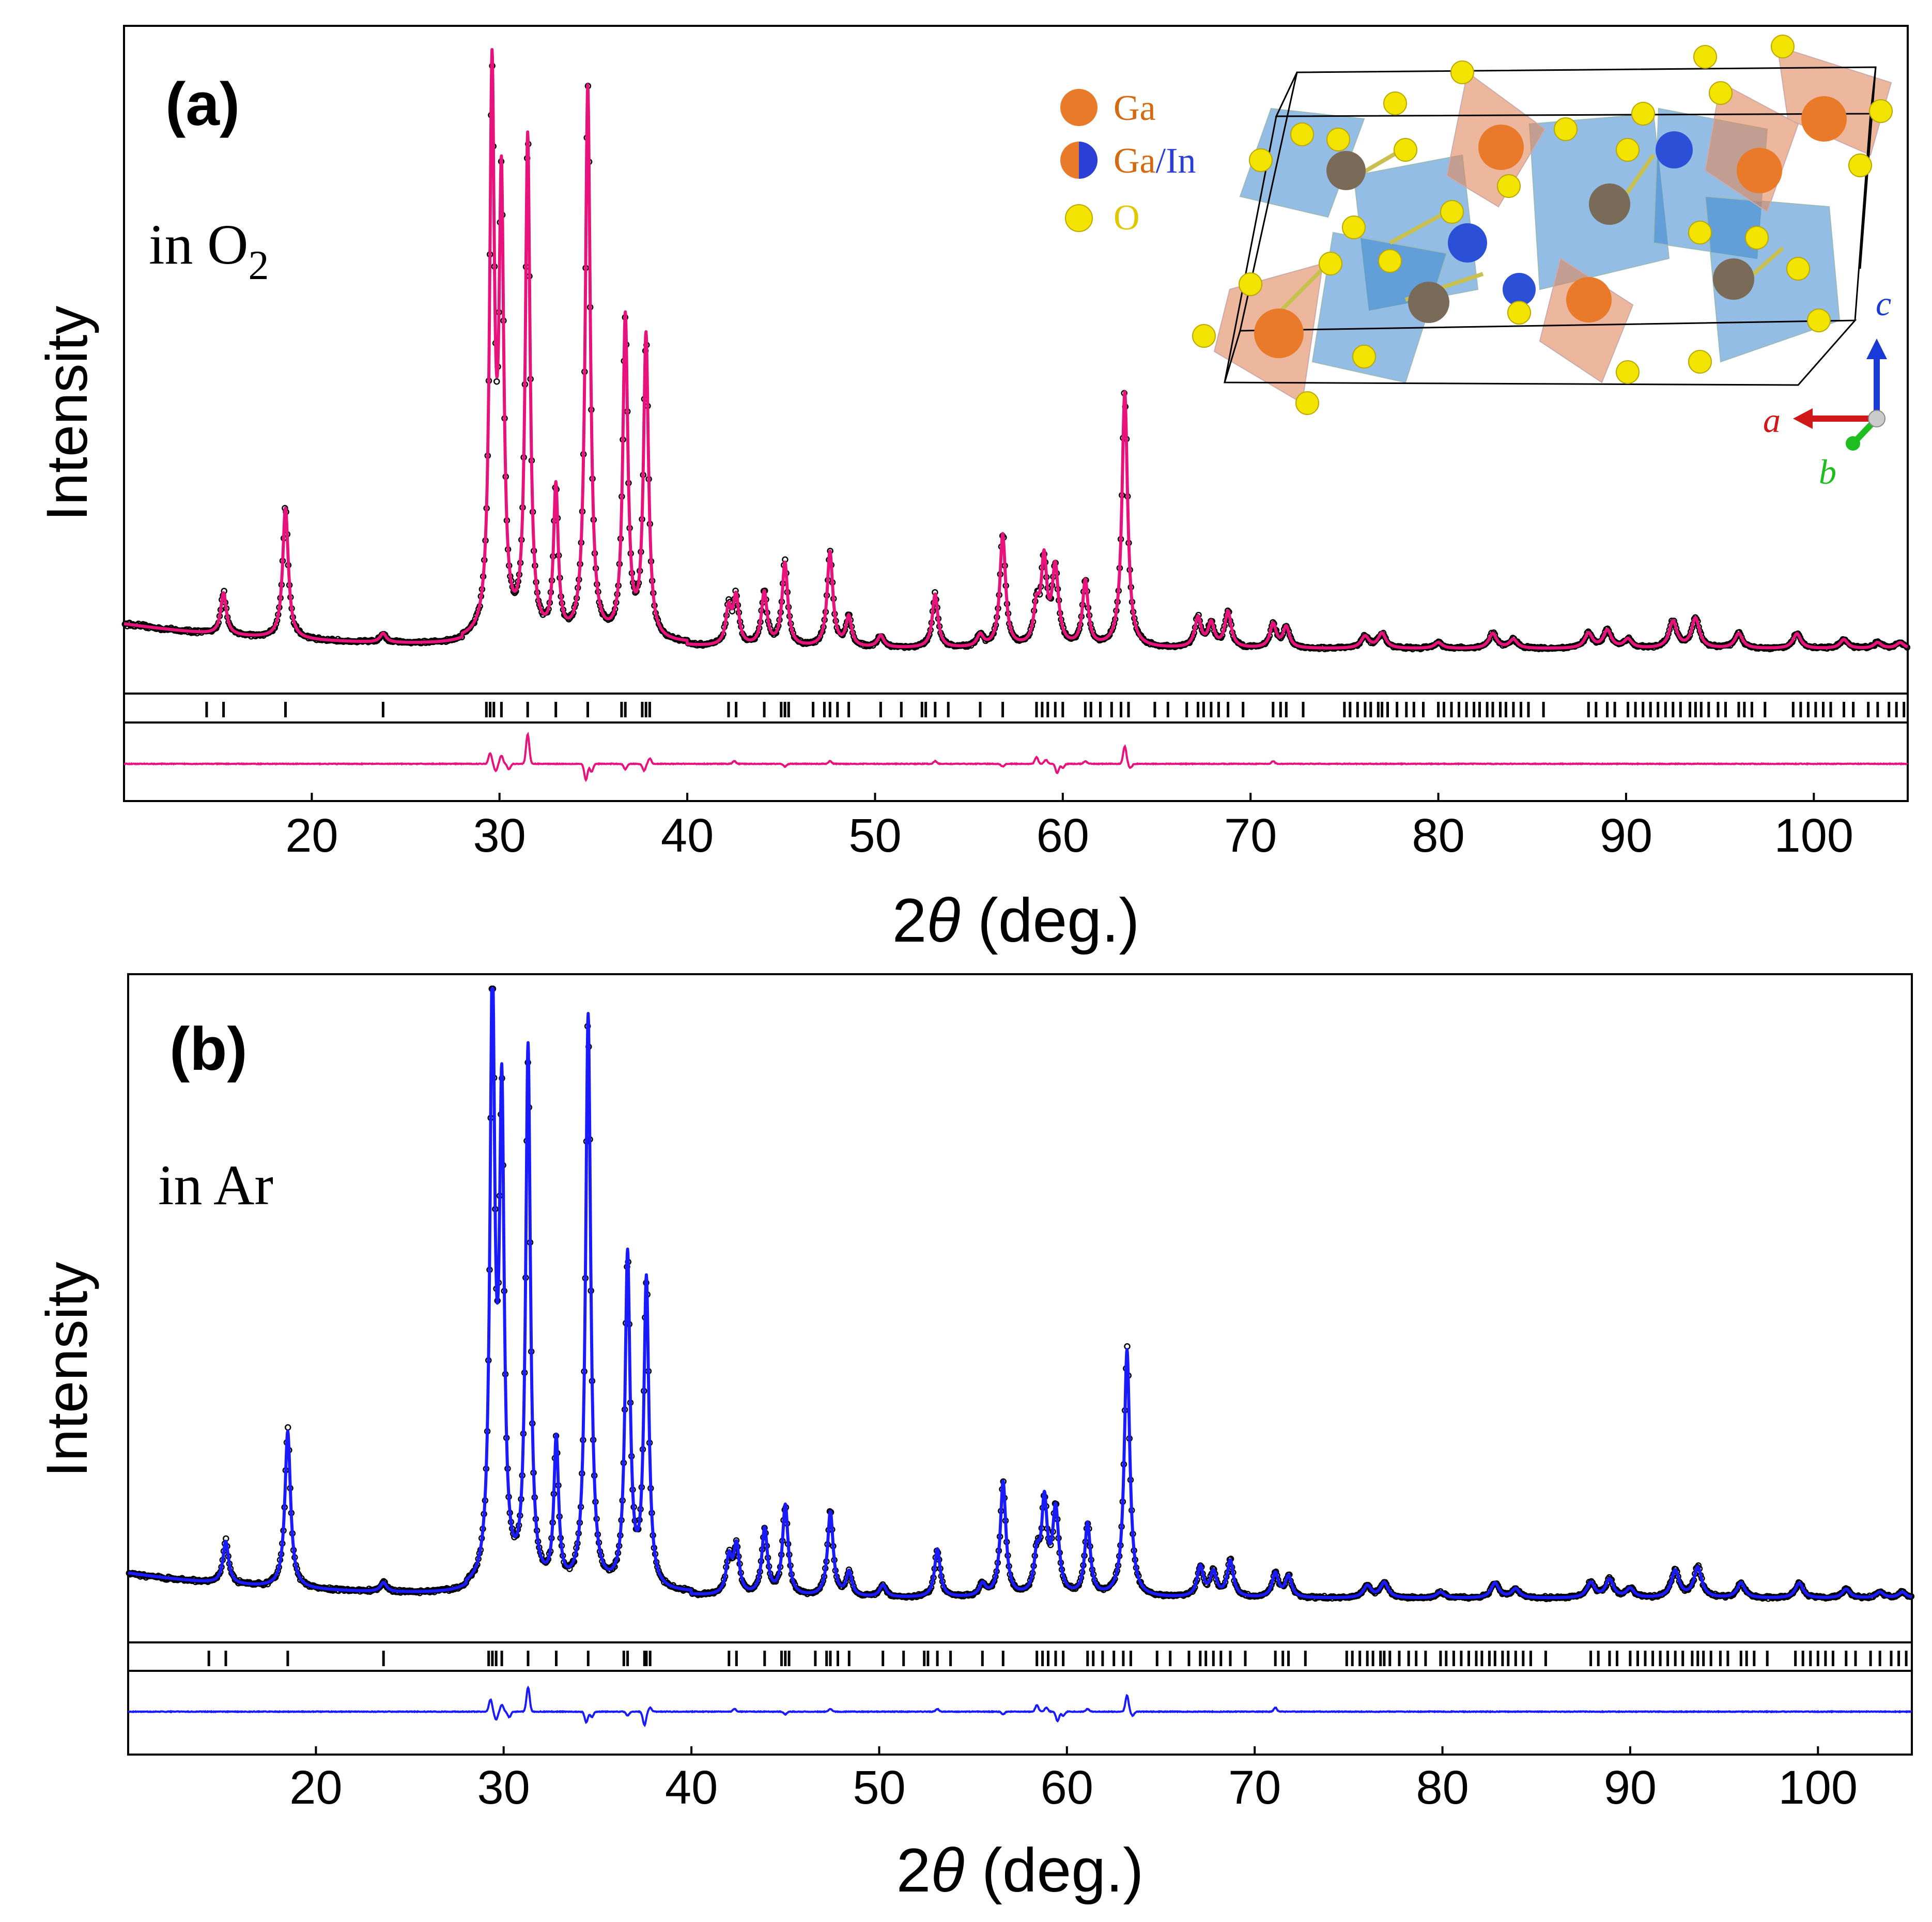 Image resolution: width=1932 pixels, height=1922 pixels. Describe the element at coordinates (1181, 161) in the screenshot. I see `legend-gain-in: In` at that location.